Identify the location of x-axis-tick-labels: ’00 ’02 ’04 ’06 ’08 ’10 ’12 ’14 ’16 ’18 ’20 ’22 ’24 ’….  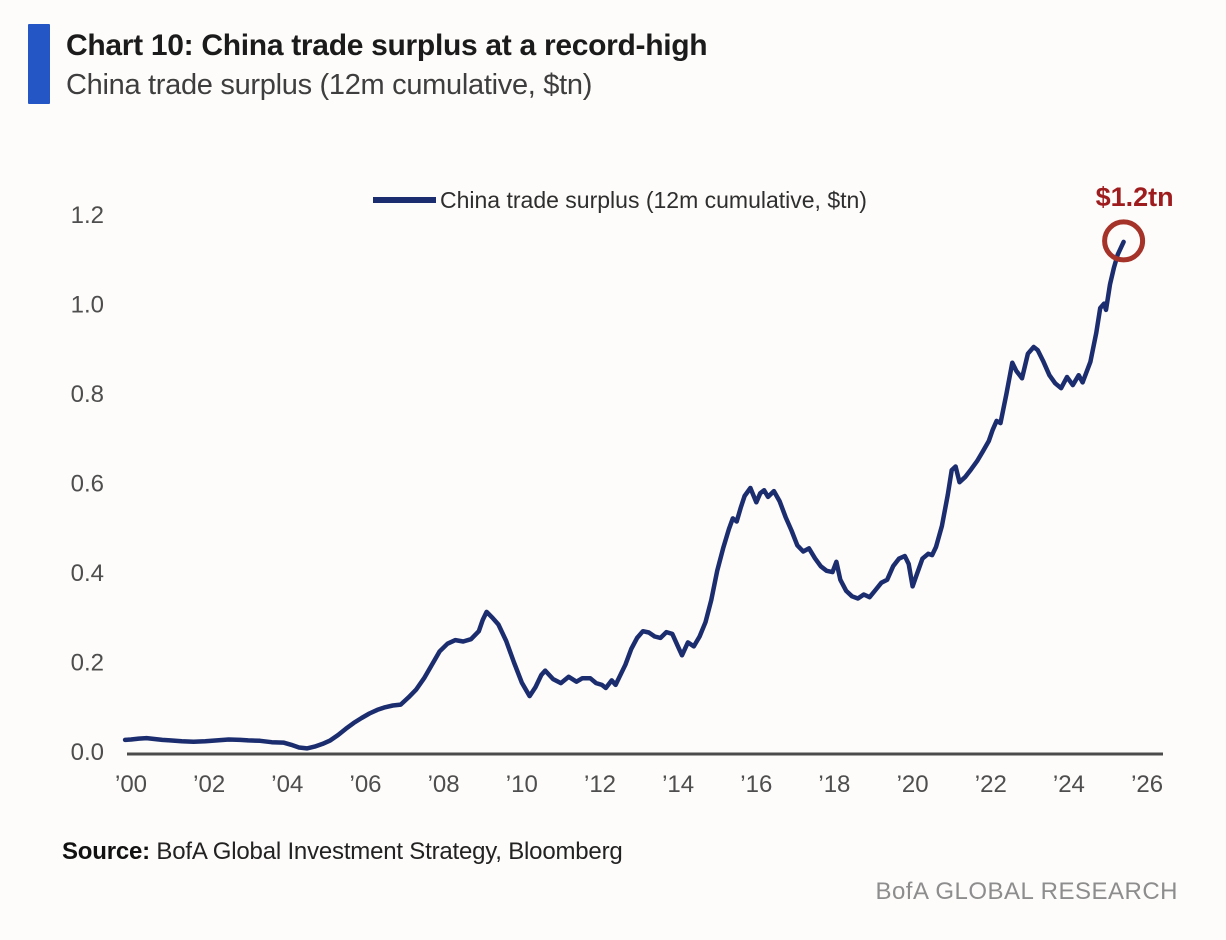
(639, 784).